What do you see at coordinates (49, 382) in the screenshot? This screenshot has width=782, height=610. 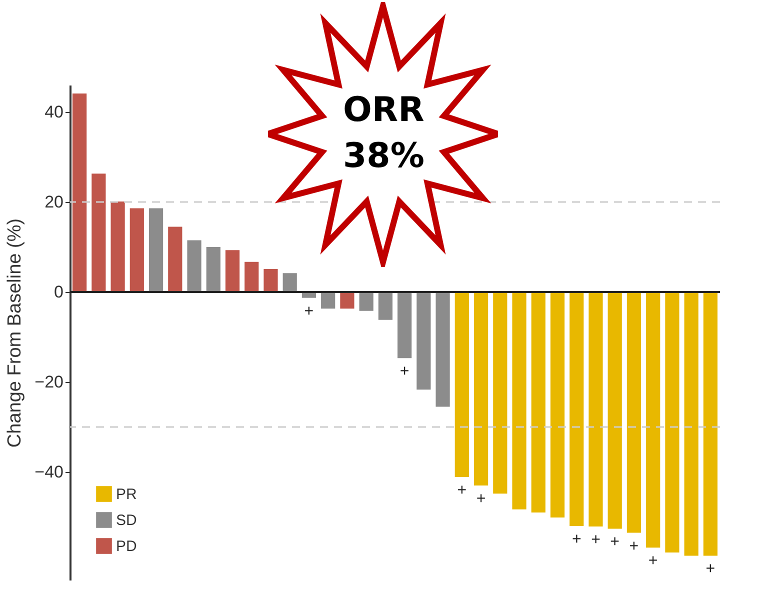 I see `y-tick-label: −20` at bounding box center [49, 382].